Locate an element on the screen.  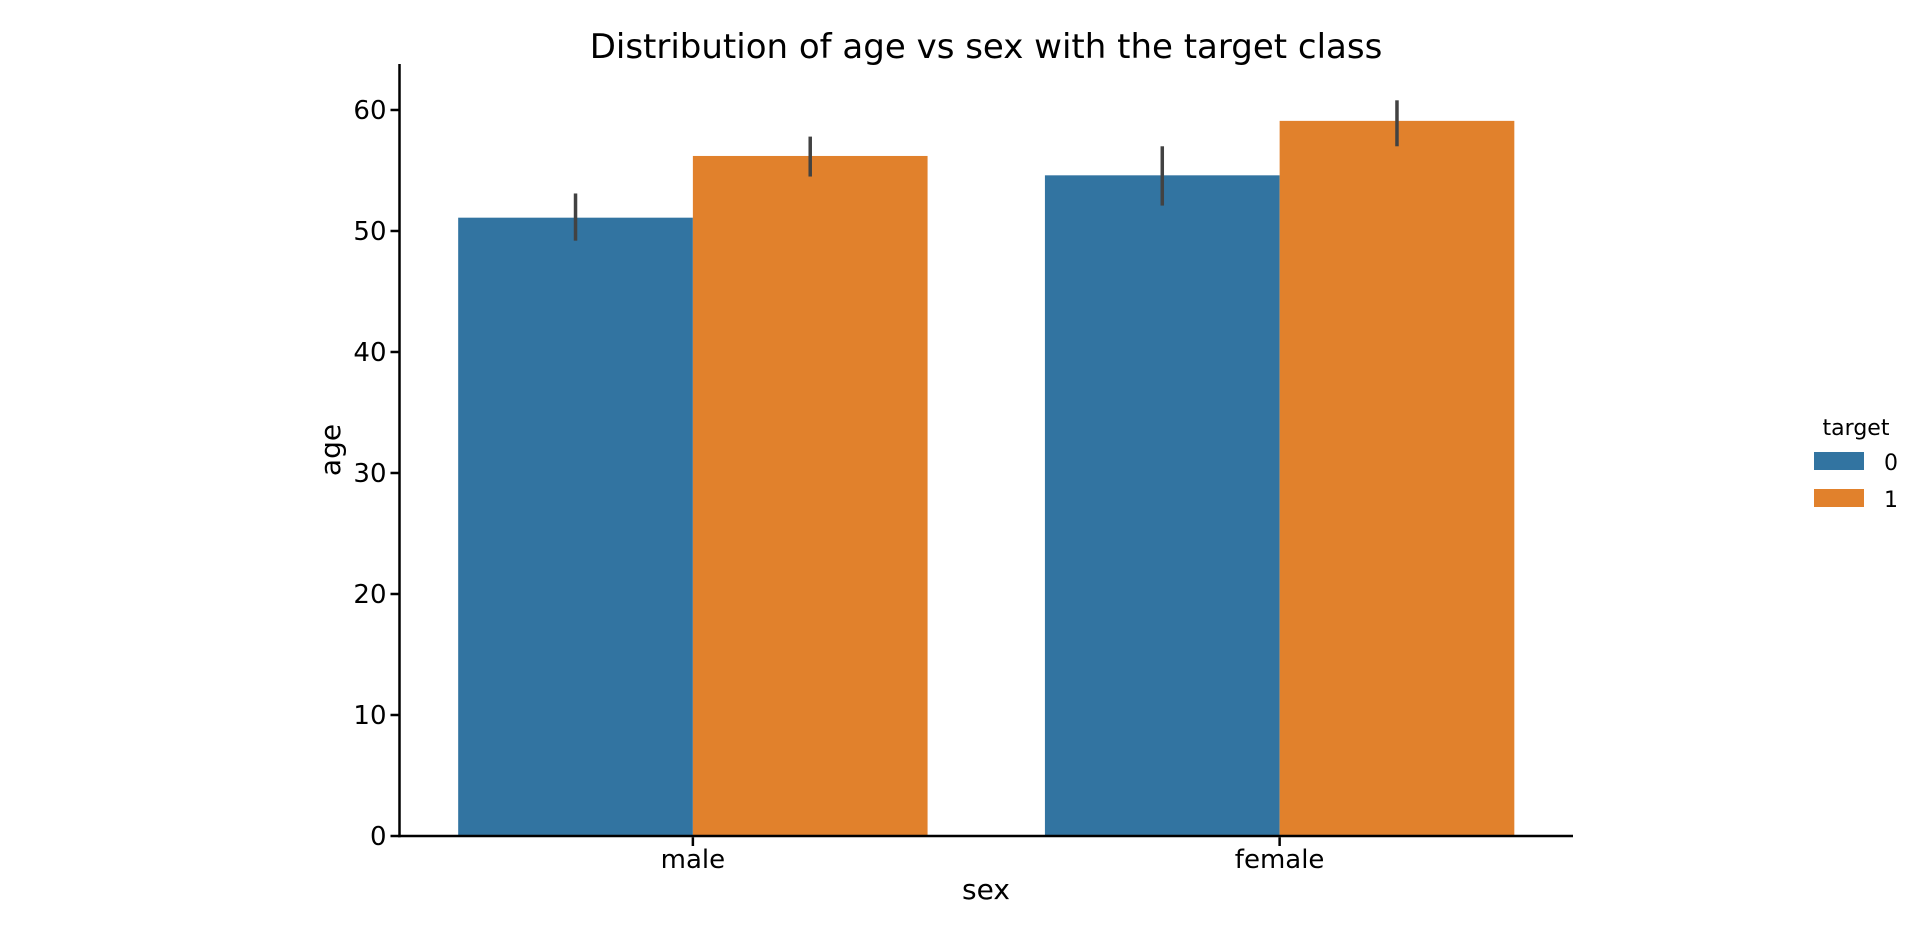
y-tick-label: 20 is located at coordinates (369, 595).